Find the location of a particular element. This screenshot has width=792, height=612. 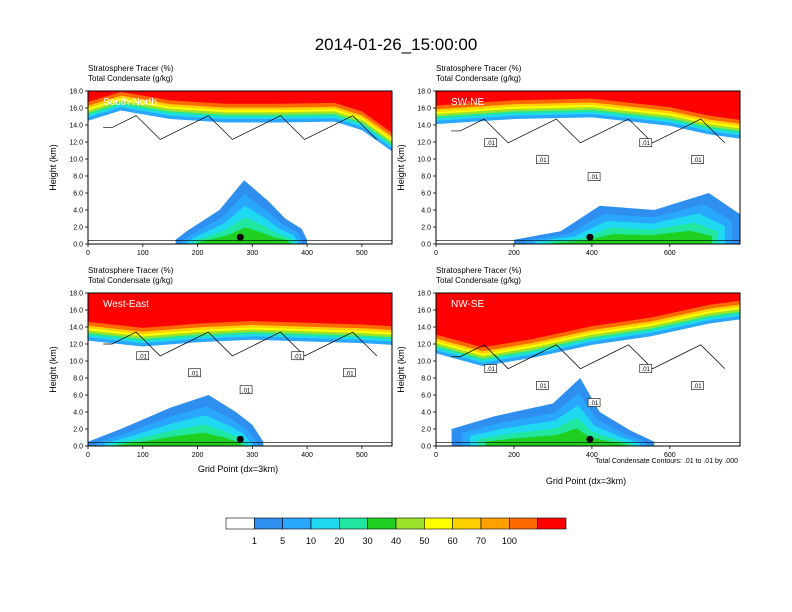

colorbar-label: 5 is located at coordinates (282, 541).